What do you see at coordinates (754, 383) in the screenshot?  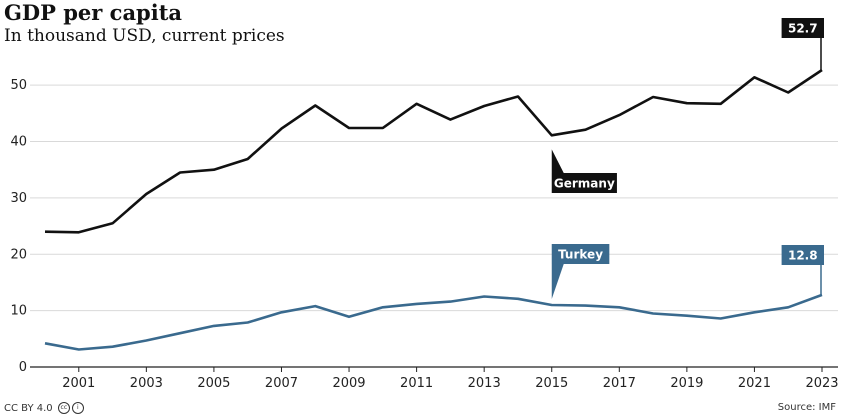 I see `x-tick-label: 2021` at bounding box center [754, 383].